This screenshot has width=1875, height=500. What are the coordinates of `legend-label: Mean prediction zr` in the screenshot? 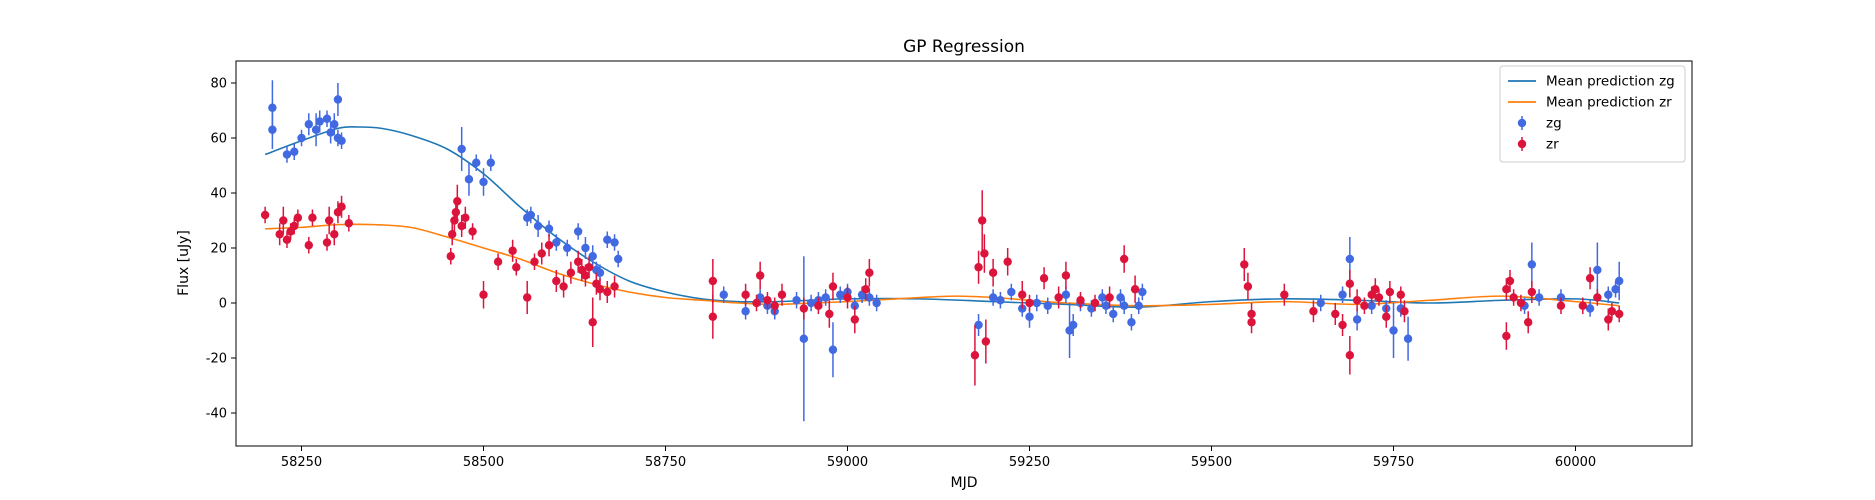 It's located at (1609, 103).